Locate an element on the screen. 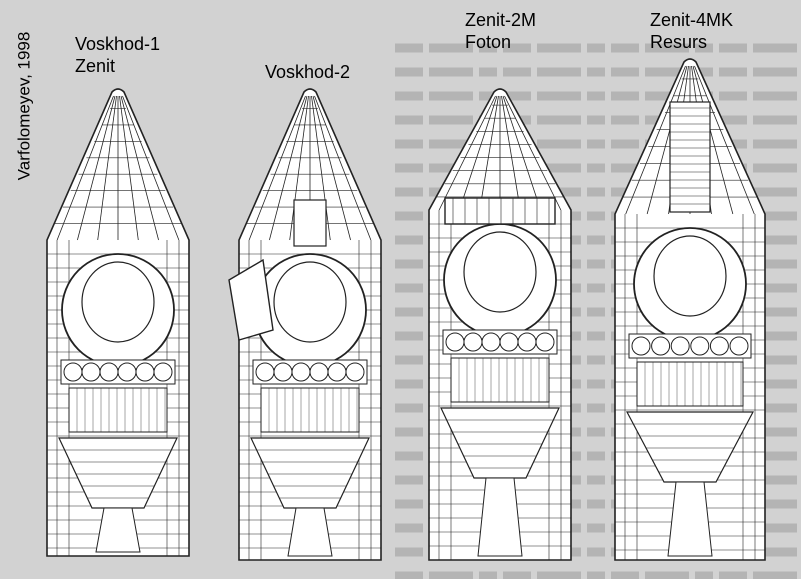 Image resolution: width=801 pixels, height=579 pixels. airlock is located at coordinates (251, 299).